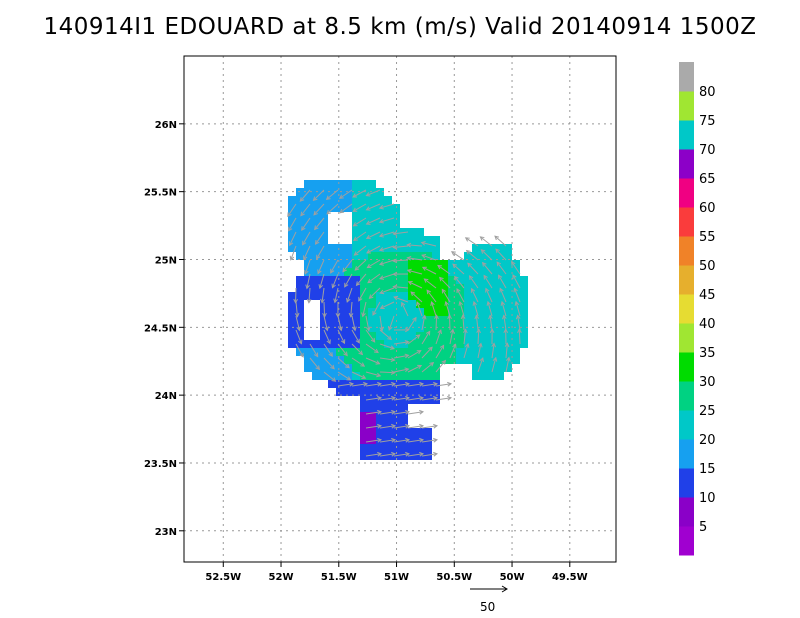 The width and height of the screenshot is (800, 618). Describe the element at coordinates (707, 440) in the screenshot. I see `colorbar-label: 20` at that location.